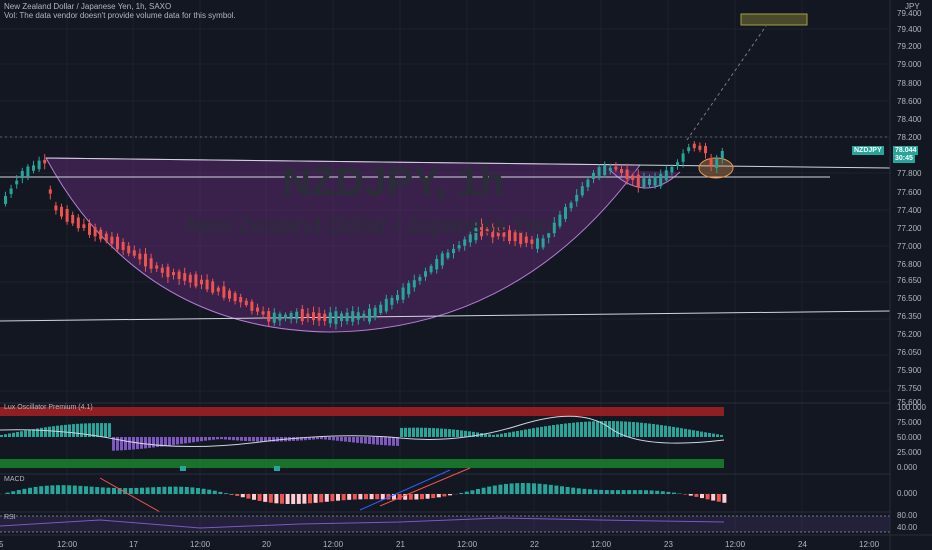  I want to click on price-label: 79.400, so click(909, 29).